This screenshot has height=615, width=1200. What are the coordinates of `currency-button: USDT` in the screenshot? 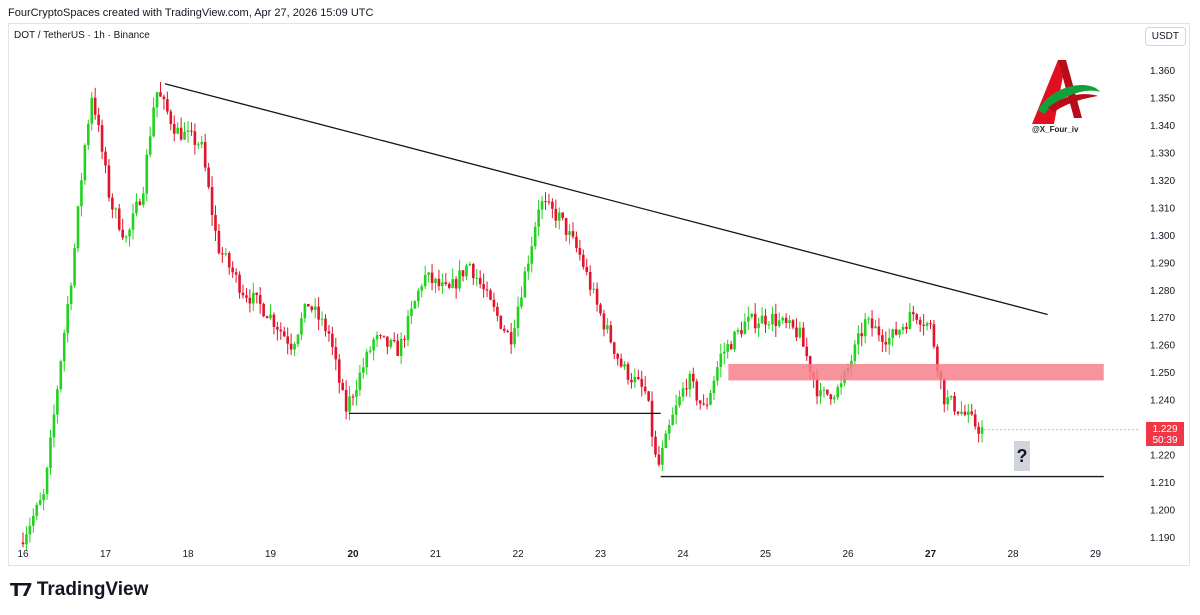 It's located at (1165, 36).